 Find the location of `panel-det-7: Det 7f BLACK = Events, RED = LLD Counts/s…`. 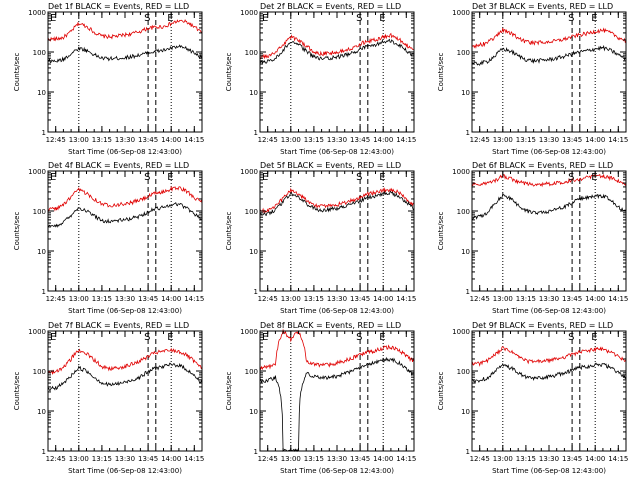

panel-det-7: Det 7f BLACK = Events, RED = LLD Counts/s… is located at coordinates (108, 398).